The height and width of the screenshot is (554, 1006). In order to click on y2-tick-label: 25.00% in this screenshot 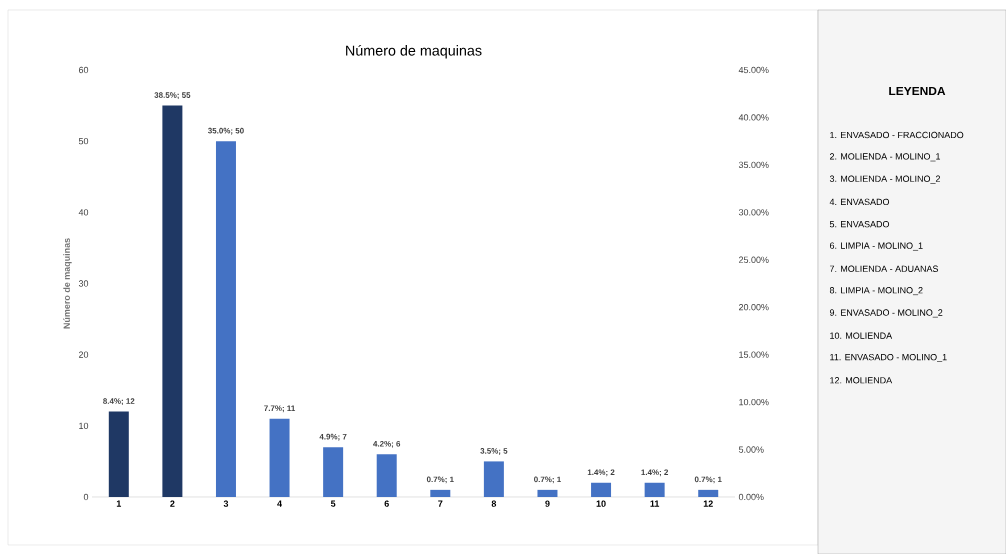, I will do `click(753, 259)`.